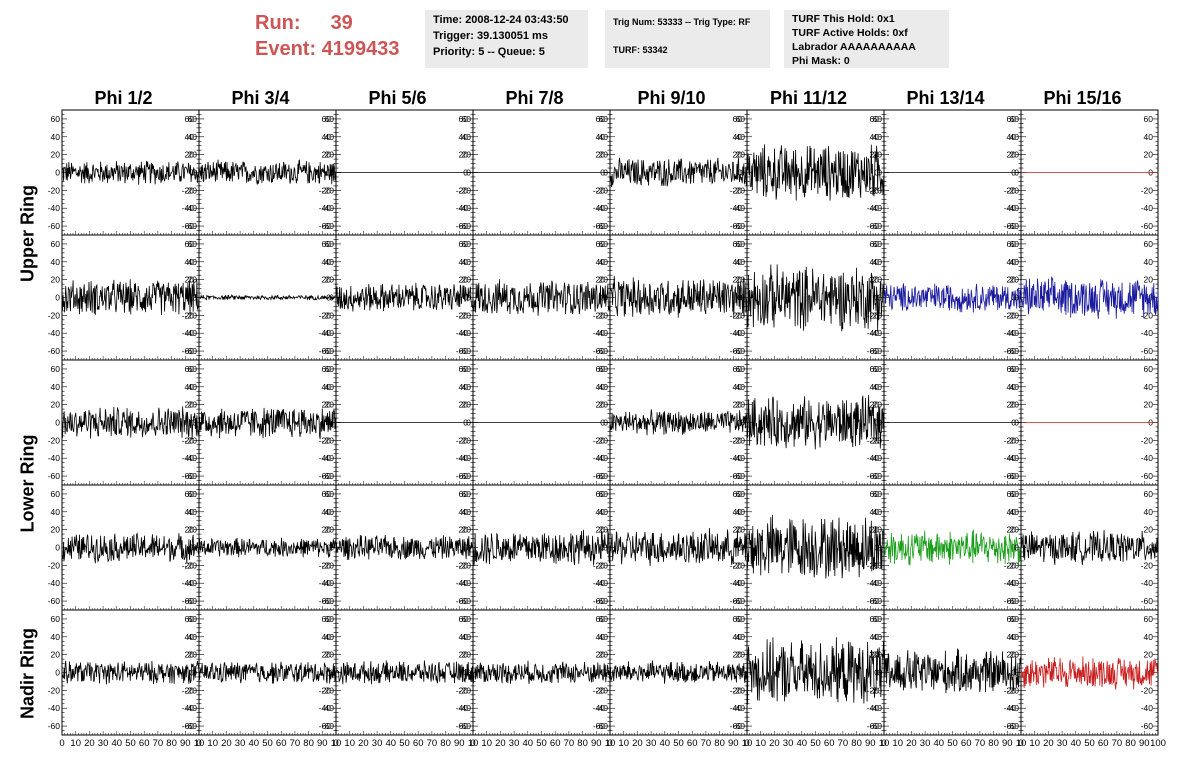  I want to click on panel-r4-c3: -60 -60 -40 -40 -20 -20 0 0 20 20 40 40 60 60, so click(535, 672).